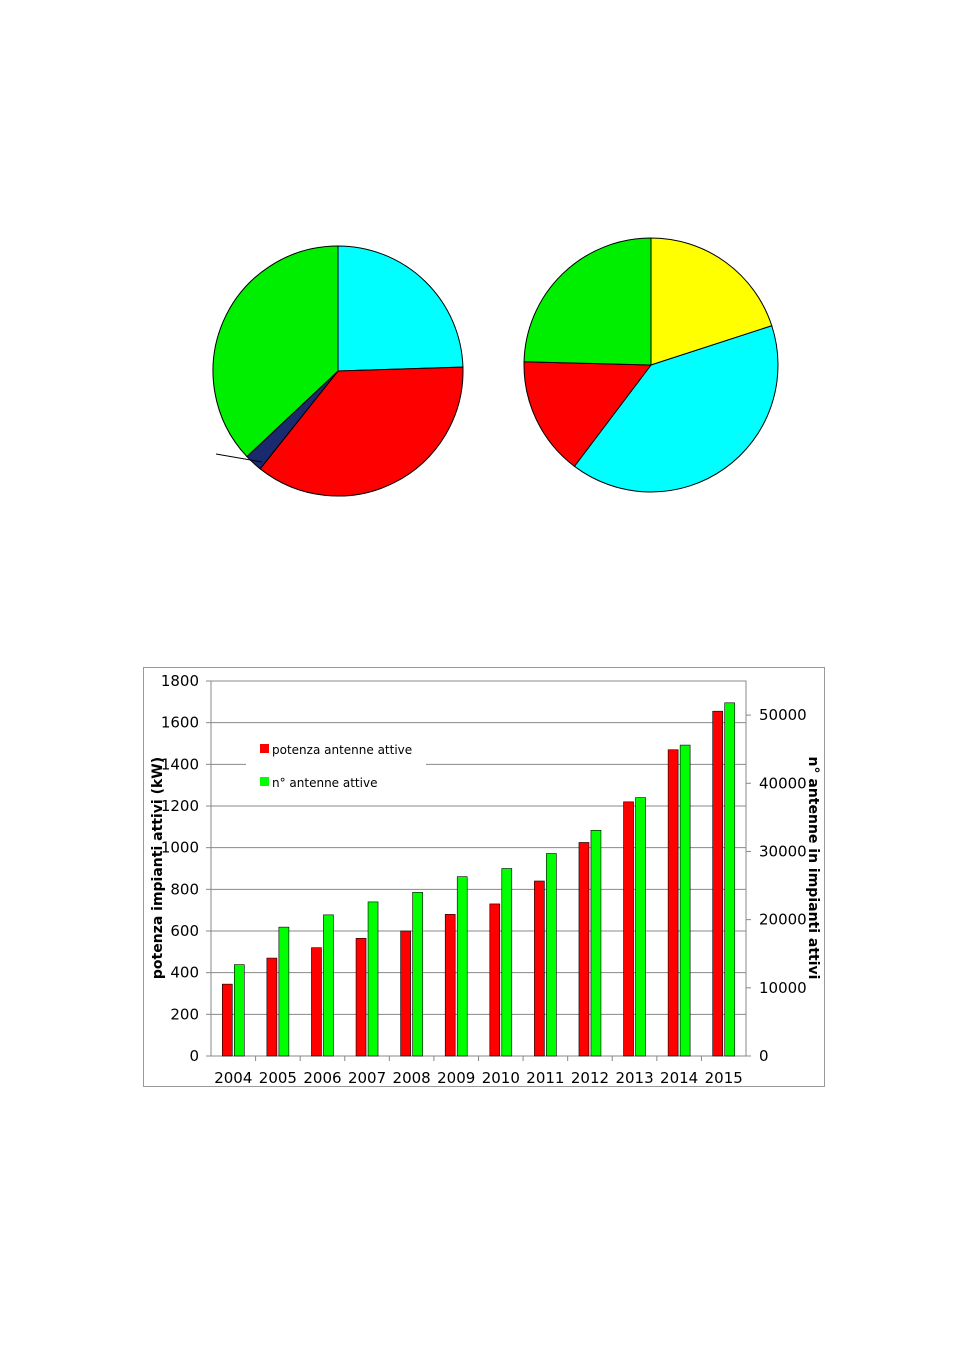 This screenshot has height=1371, width=968. I want to click on right-axis-title: n° antenne in impianti attivi, so click(813, 868).